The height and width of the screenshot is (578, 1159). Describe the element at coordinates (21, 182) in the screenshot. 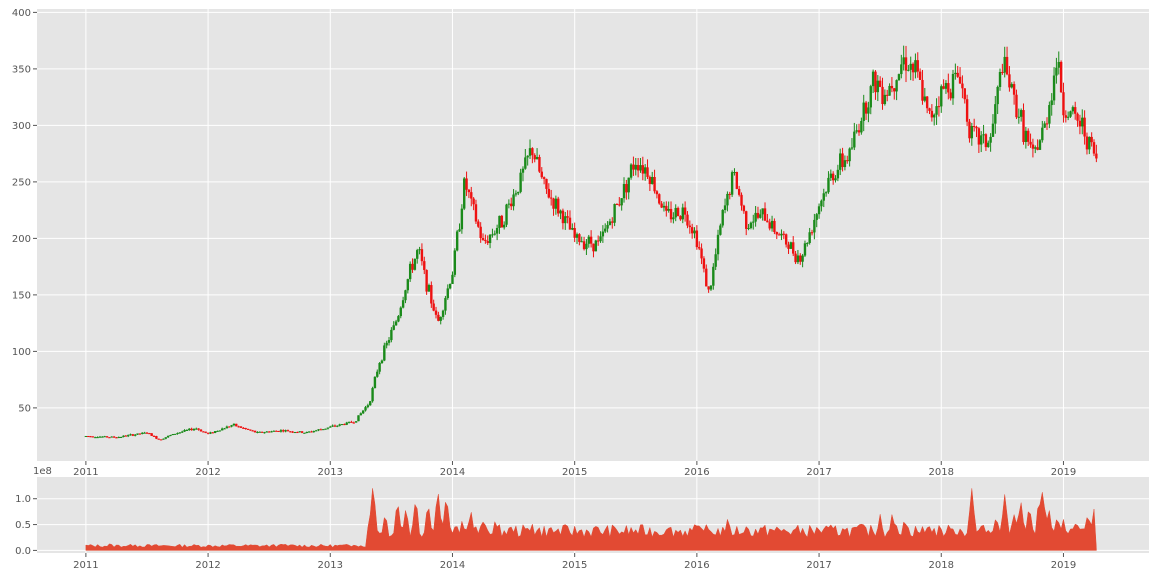

I see `price-y-tick-label: 250` at that location.